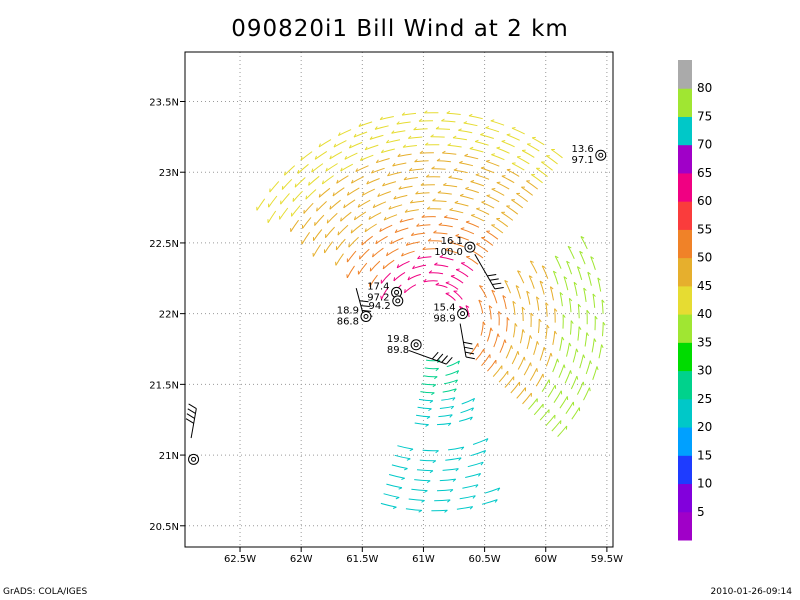 The image size is (800, 600). I want to click on colorbar-label: 15, so click(704, 455).